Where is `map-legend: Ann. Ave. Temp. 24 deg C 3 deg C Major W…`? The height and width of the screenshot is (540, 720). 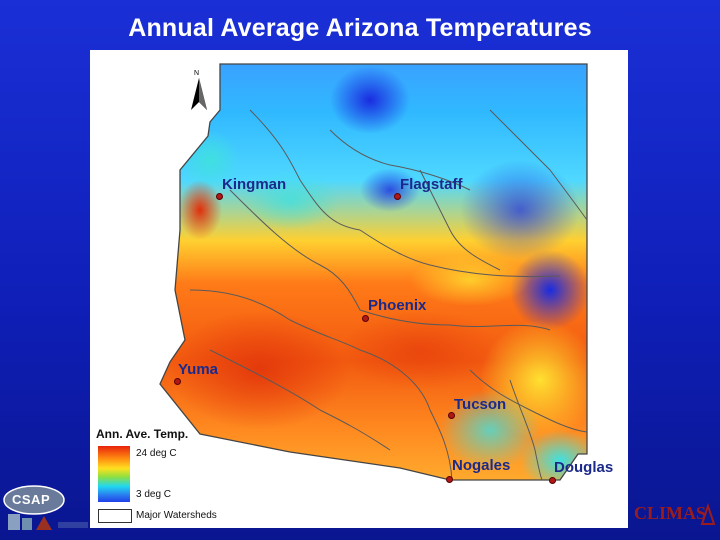 map-legend: Ann. Ave. Temp. 24 deg C 3 deg C Major W… is located at coordinates (166, 477).